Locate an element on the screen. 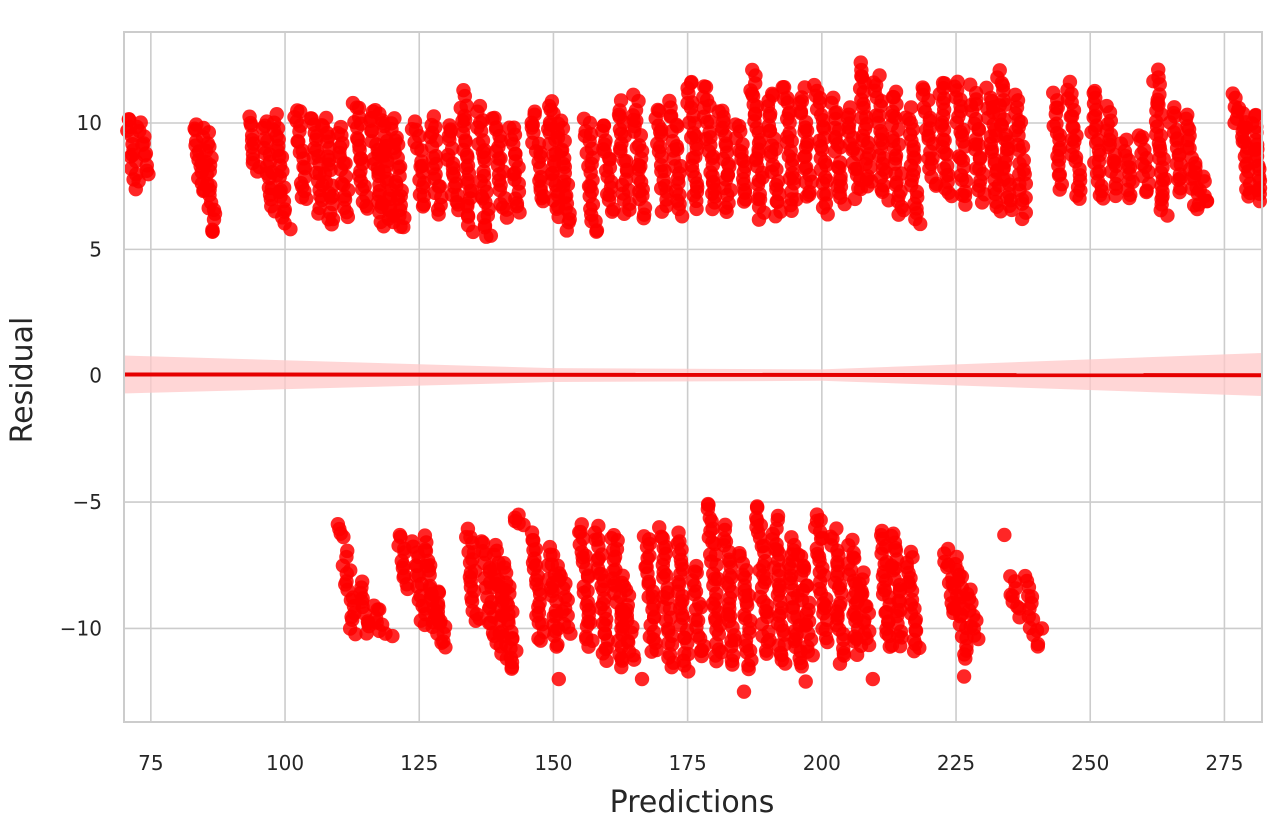  regression-line-layer is located at coordinates (693, 375).